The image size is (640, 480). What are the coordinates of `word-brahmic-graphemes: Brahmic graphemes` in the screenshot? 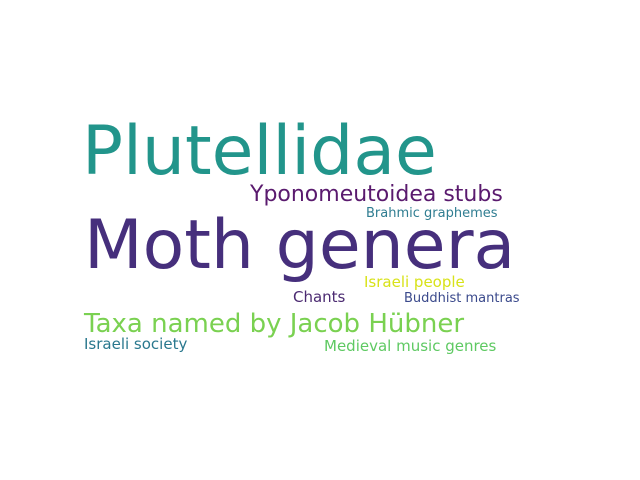 It's located at (432, 213).